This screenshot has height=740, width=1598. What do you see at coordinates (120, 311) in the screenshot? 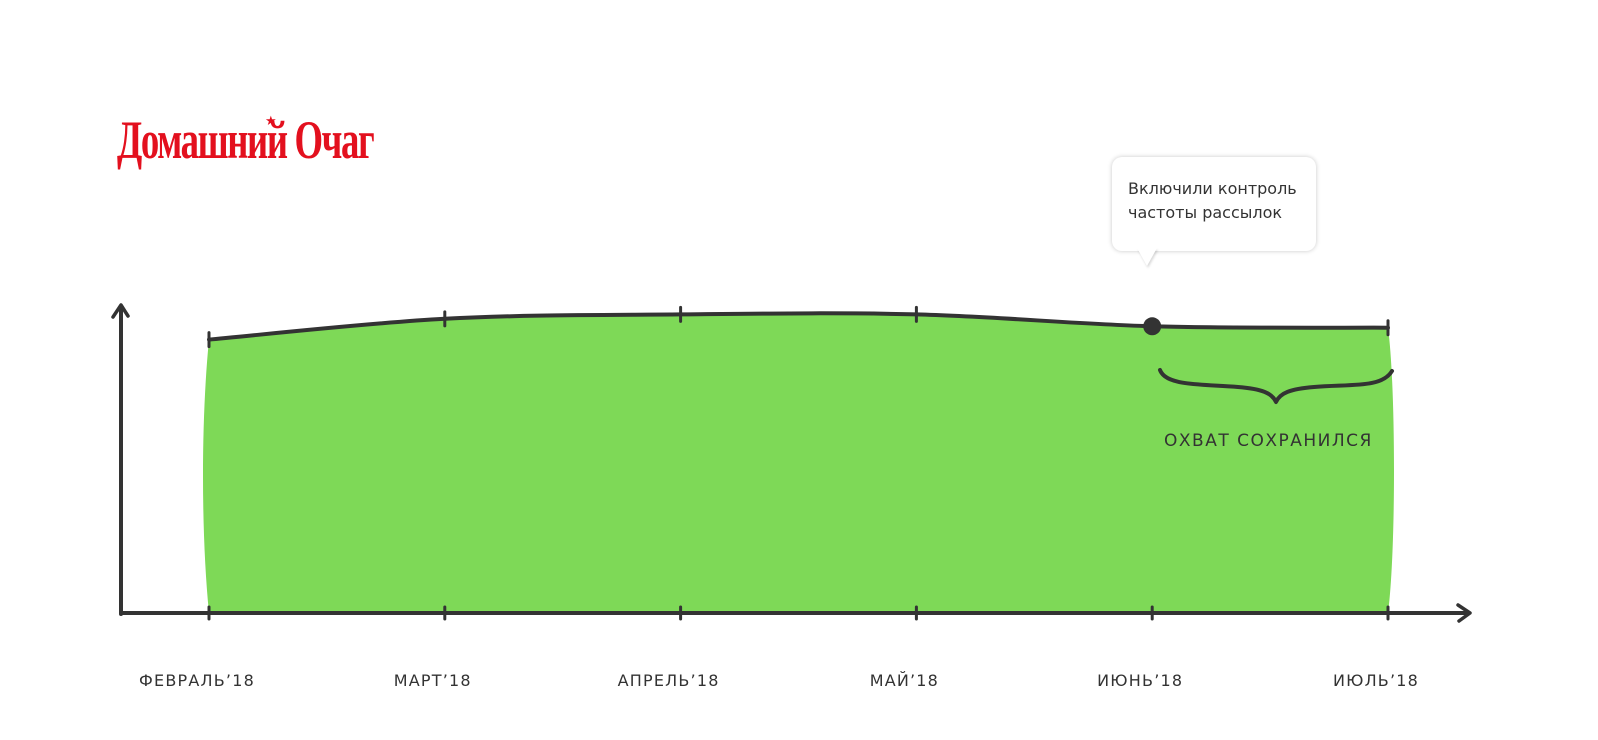
I see `y-axis-arrow-icon` at bounding box center [120, 311].